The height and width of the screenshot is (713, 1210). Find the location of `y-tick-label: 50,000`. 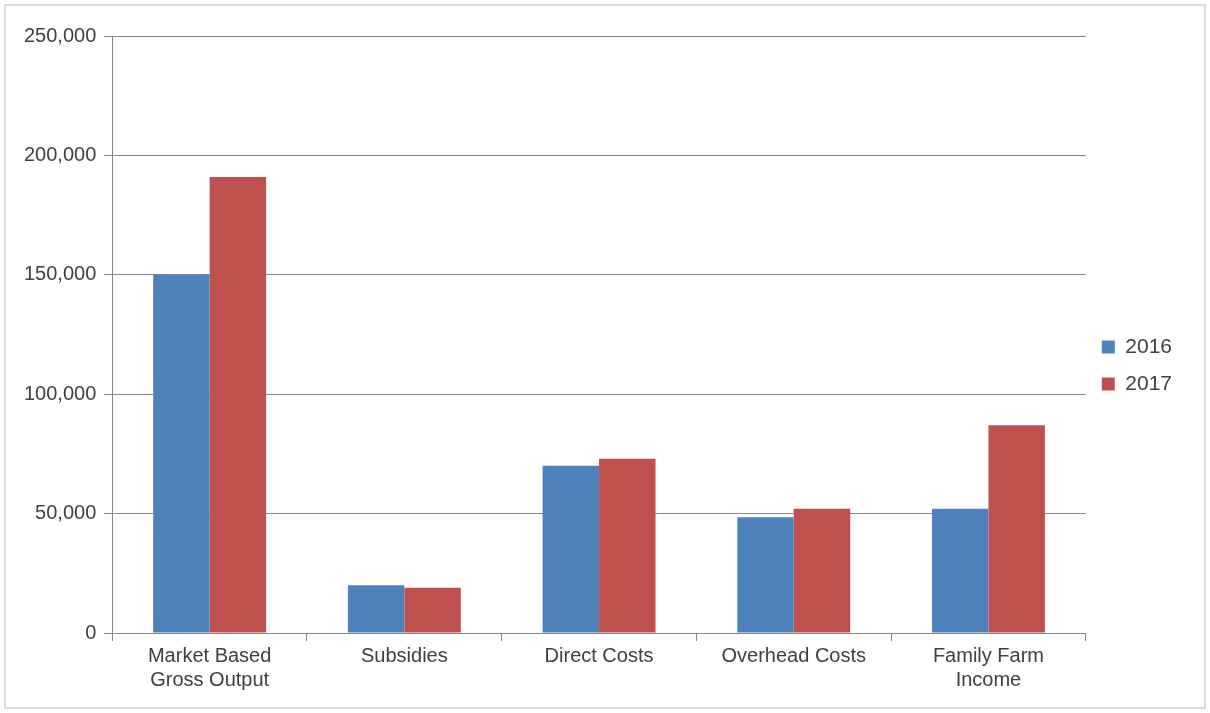

y-tick-label: 50,000 is located at coordinates (66, 512).